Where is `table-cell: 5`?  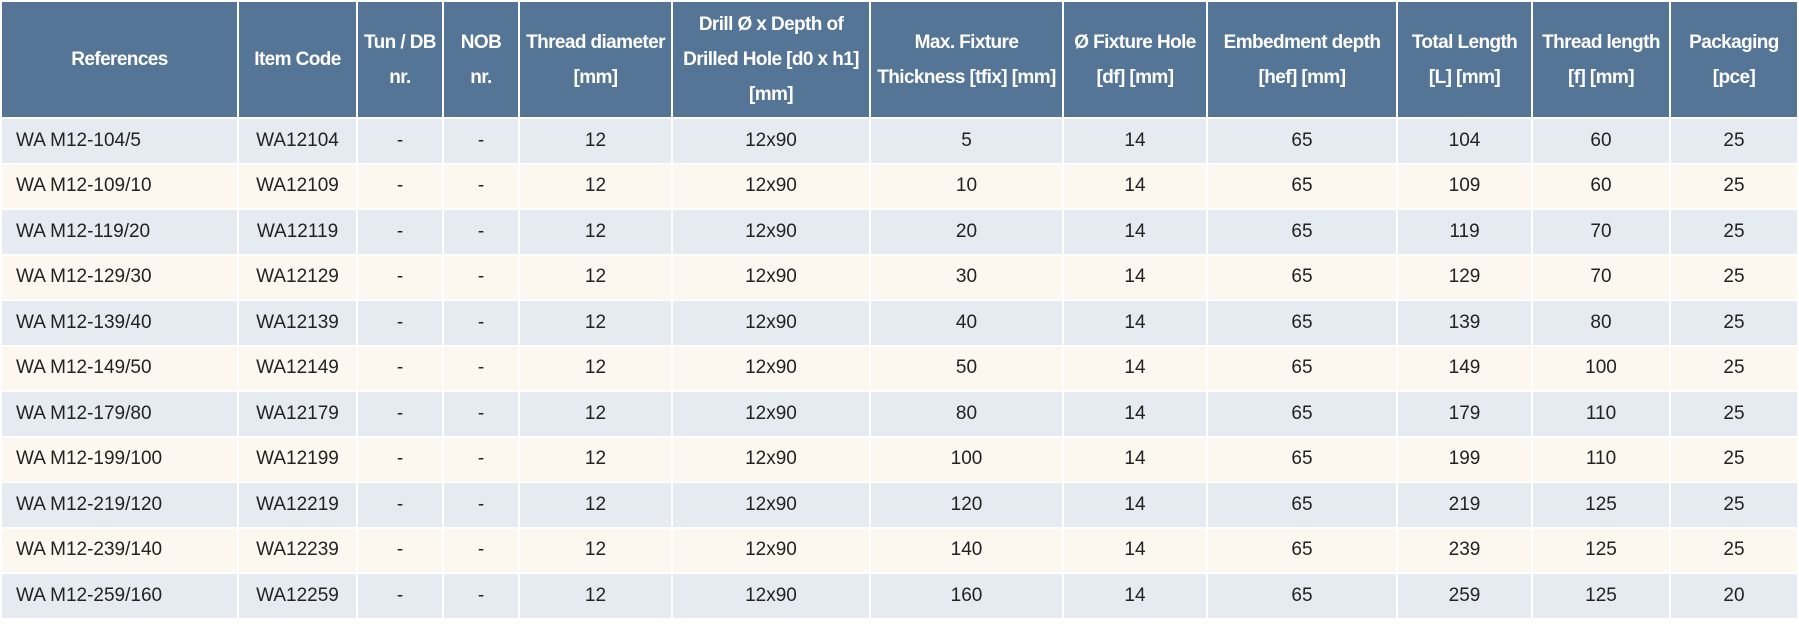
table-cell: 5 is located at coordinates (966, 141).